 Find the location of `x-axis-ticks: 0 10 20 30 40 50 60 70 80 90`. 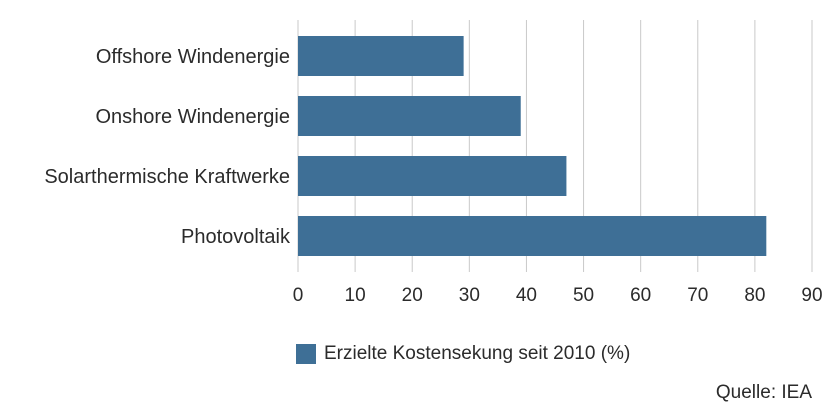

x-axis-ticks: 0 10 20 30 40 50 60 70 80 90 is located at coordinates (558, 295).